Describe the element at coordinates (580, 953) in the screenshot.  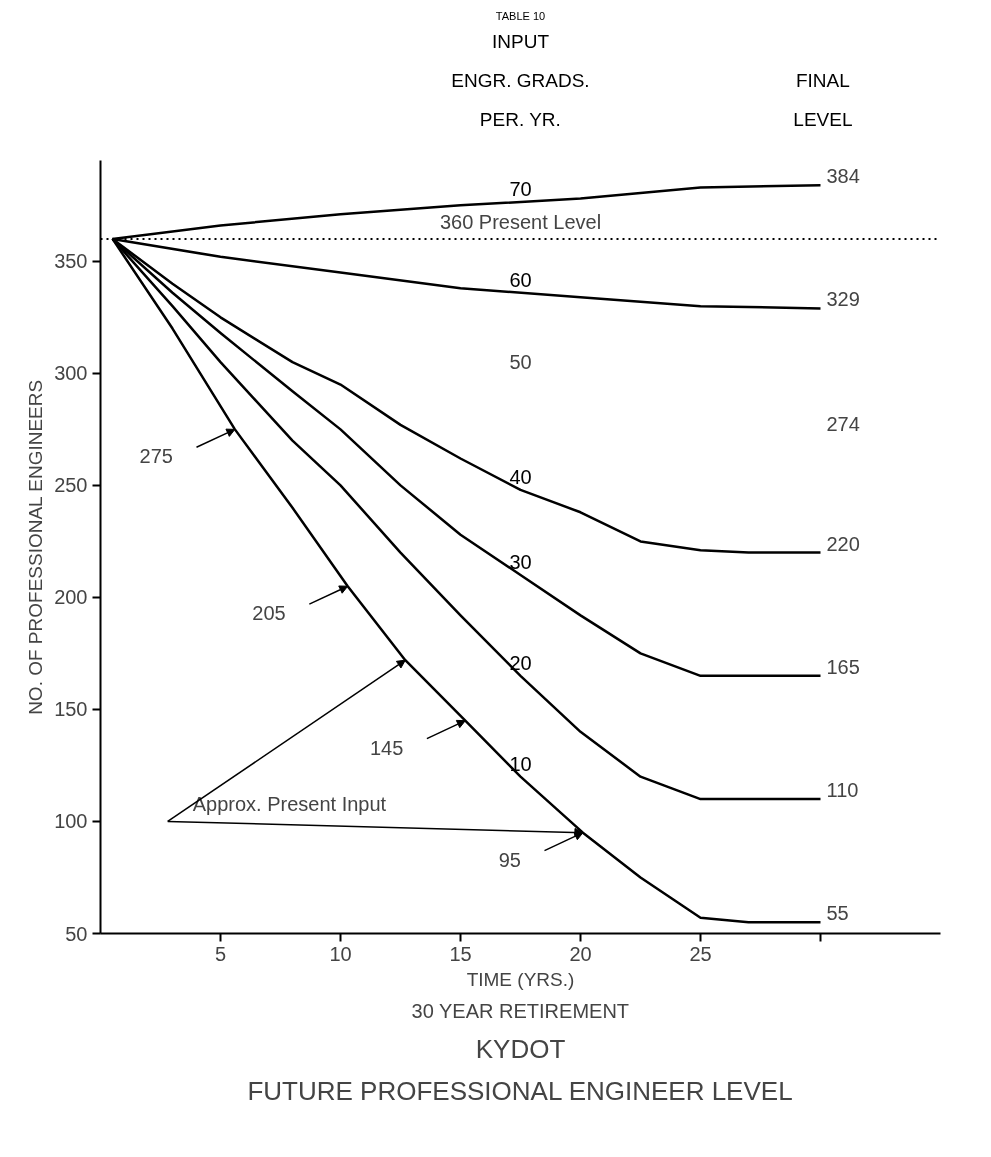
I see `x-tick-label: 20` at that location.